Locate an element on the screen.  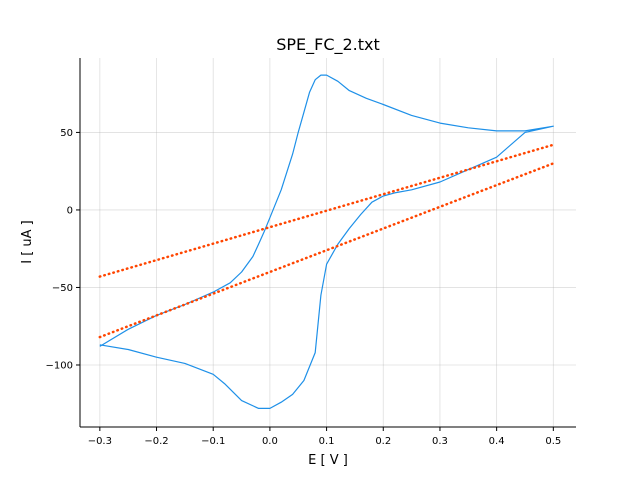
y-tick-label: −50 is located at coordinates (62, 288).